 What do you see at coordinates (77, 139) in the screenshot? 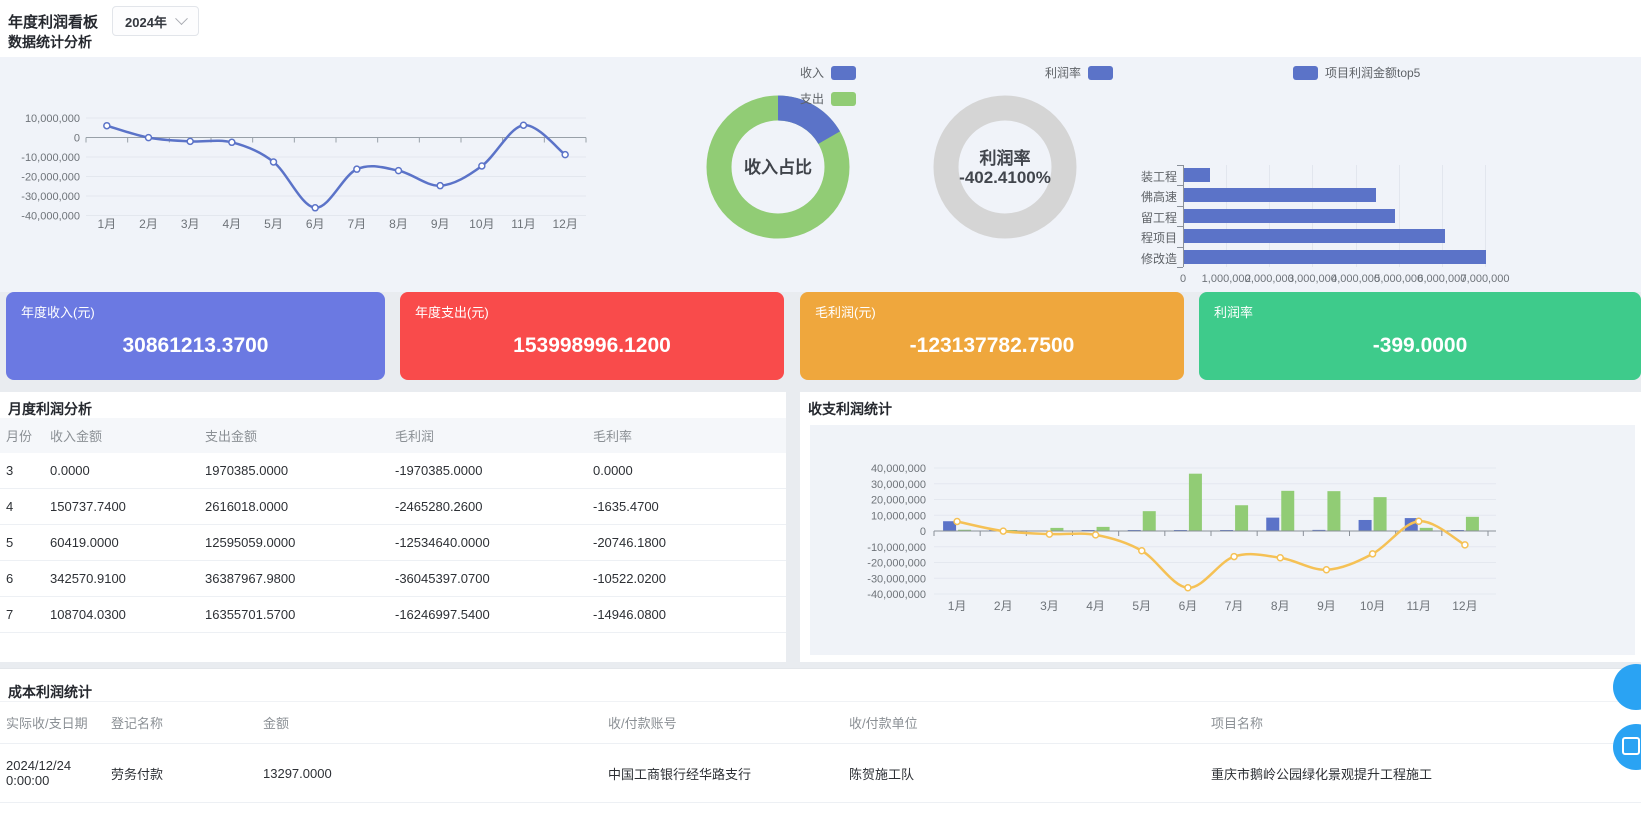
I see `svg-text: 0` at bounding box center [77, 139].